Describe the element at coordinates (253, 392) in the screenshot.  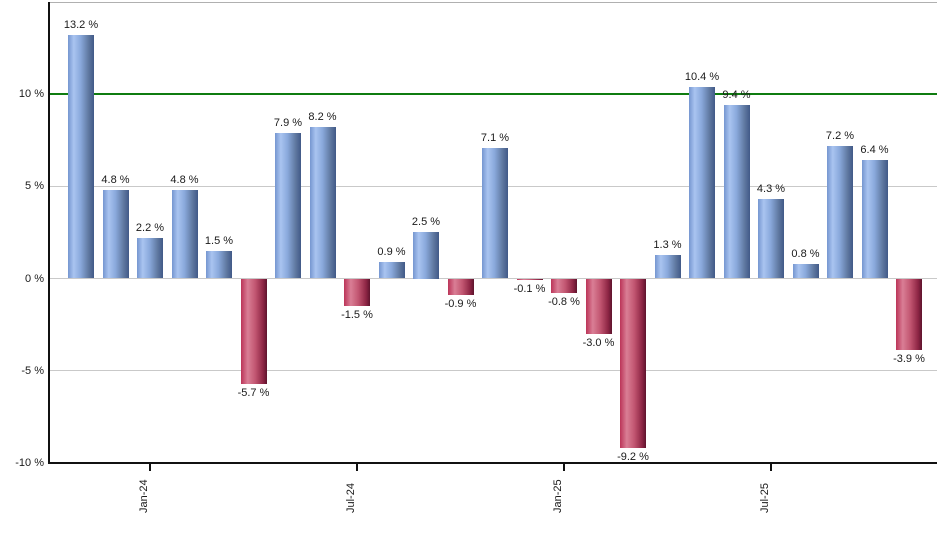
I see `bar-value-label: -5.7 %` at that location.